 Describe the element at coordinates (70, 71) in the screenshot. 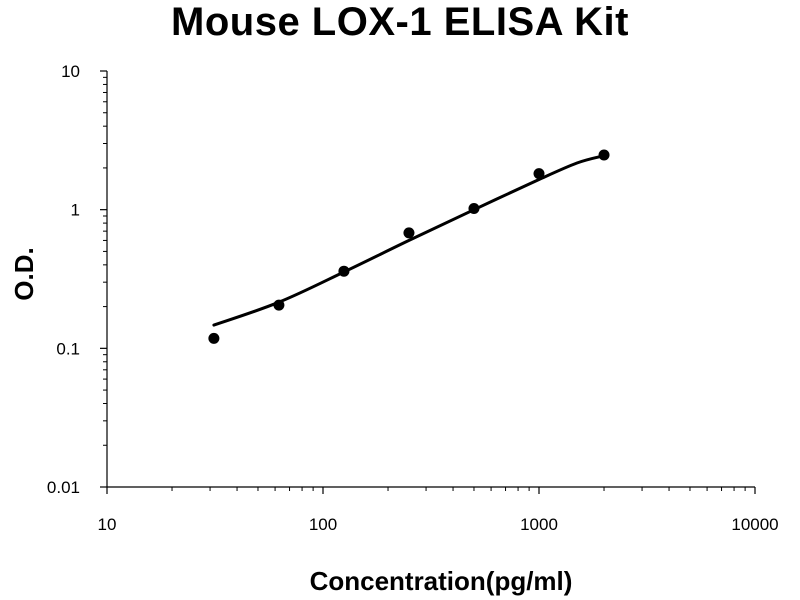

I see `y-tick-label: 10` at that location.